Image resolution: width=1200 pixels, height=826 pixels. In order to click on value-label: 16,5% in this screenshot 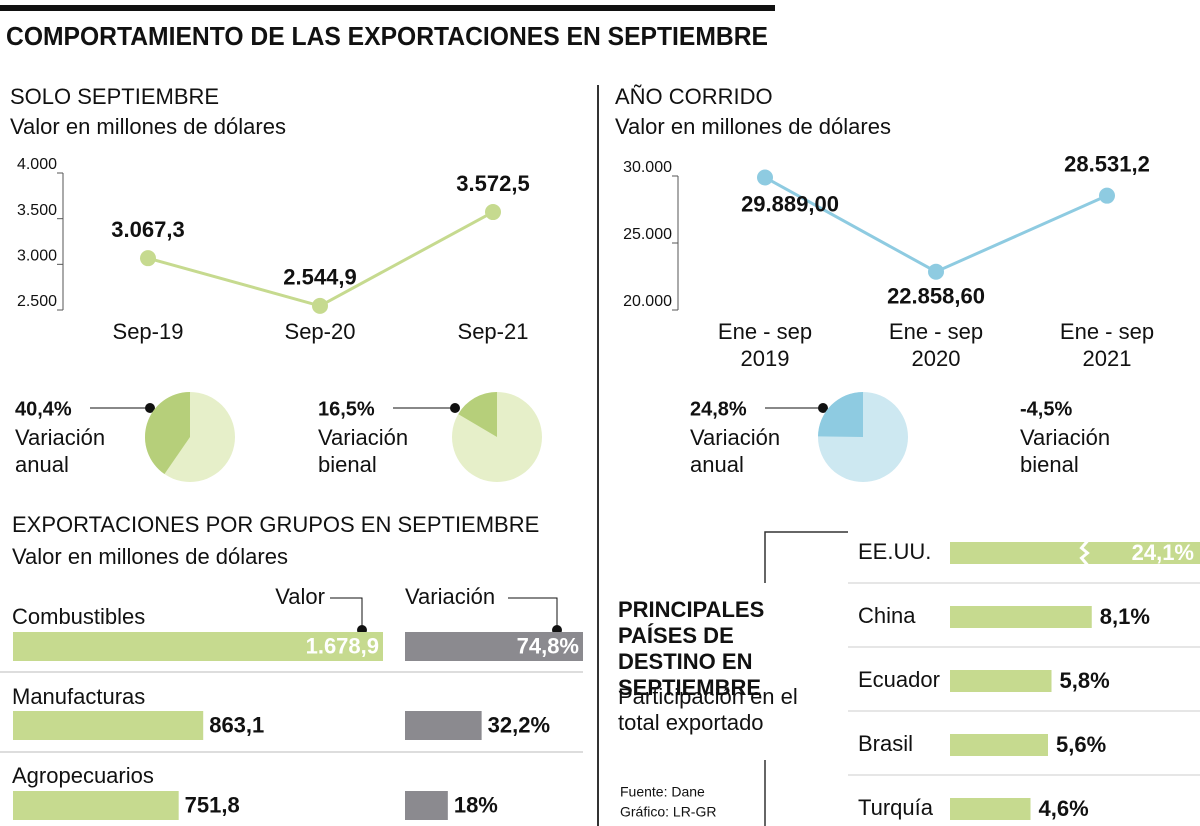, I will do `click(346, 409)`.